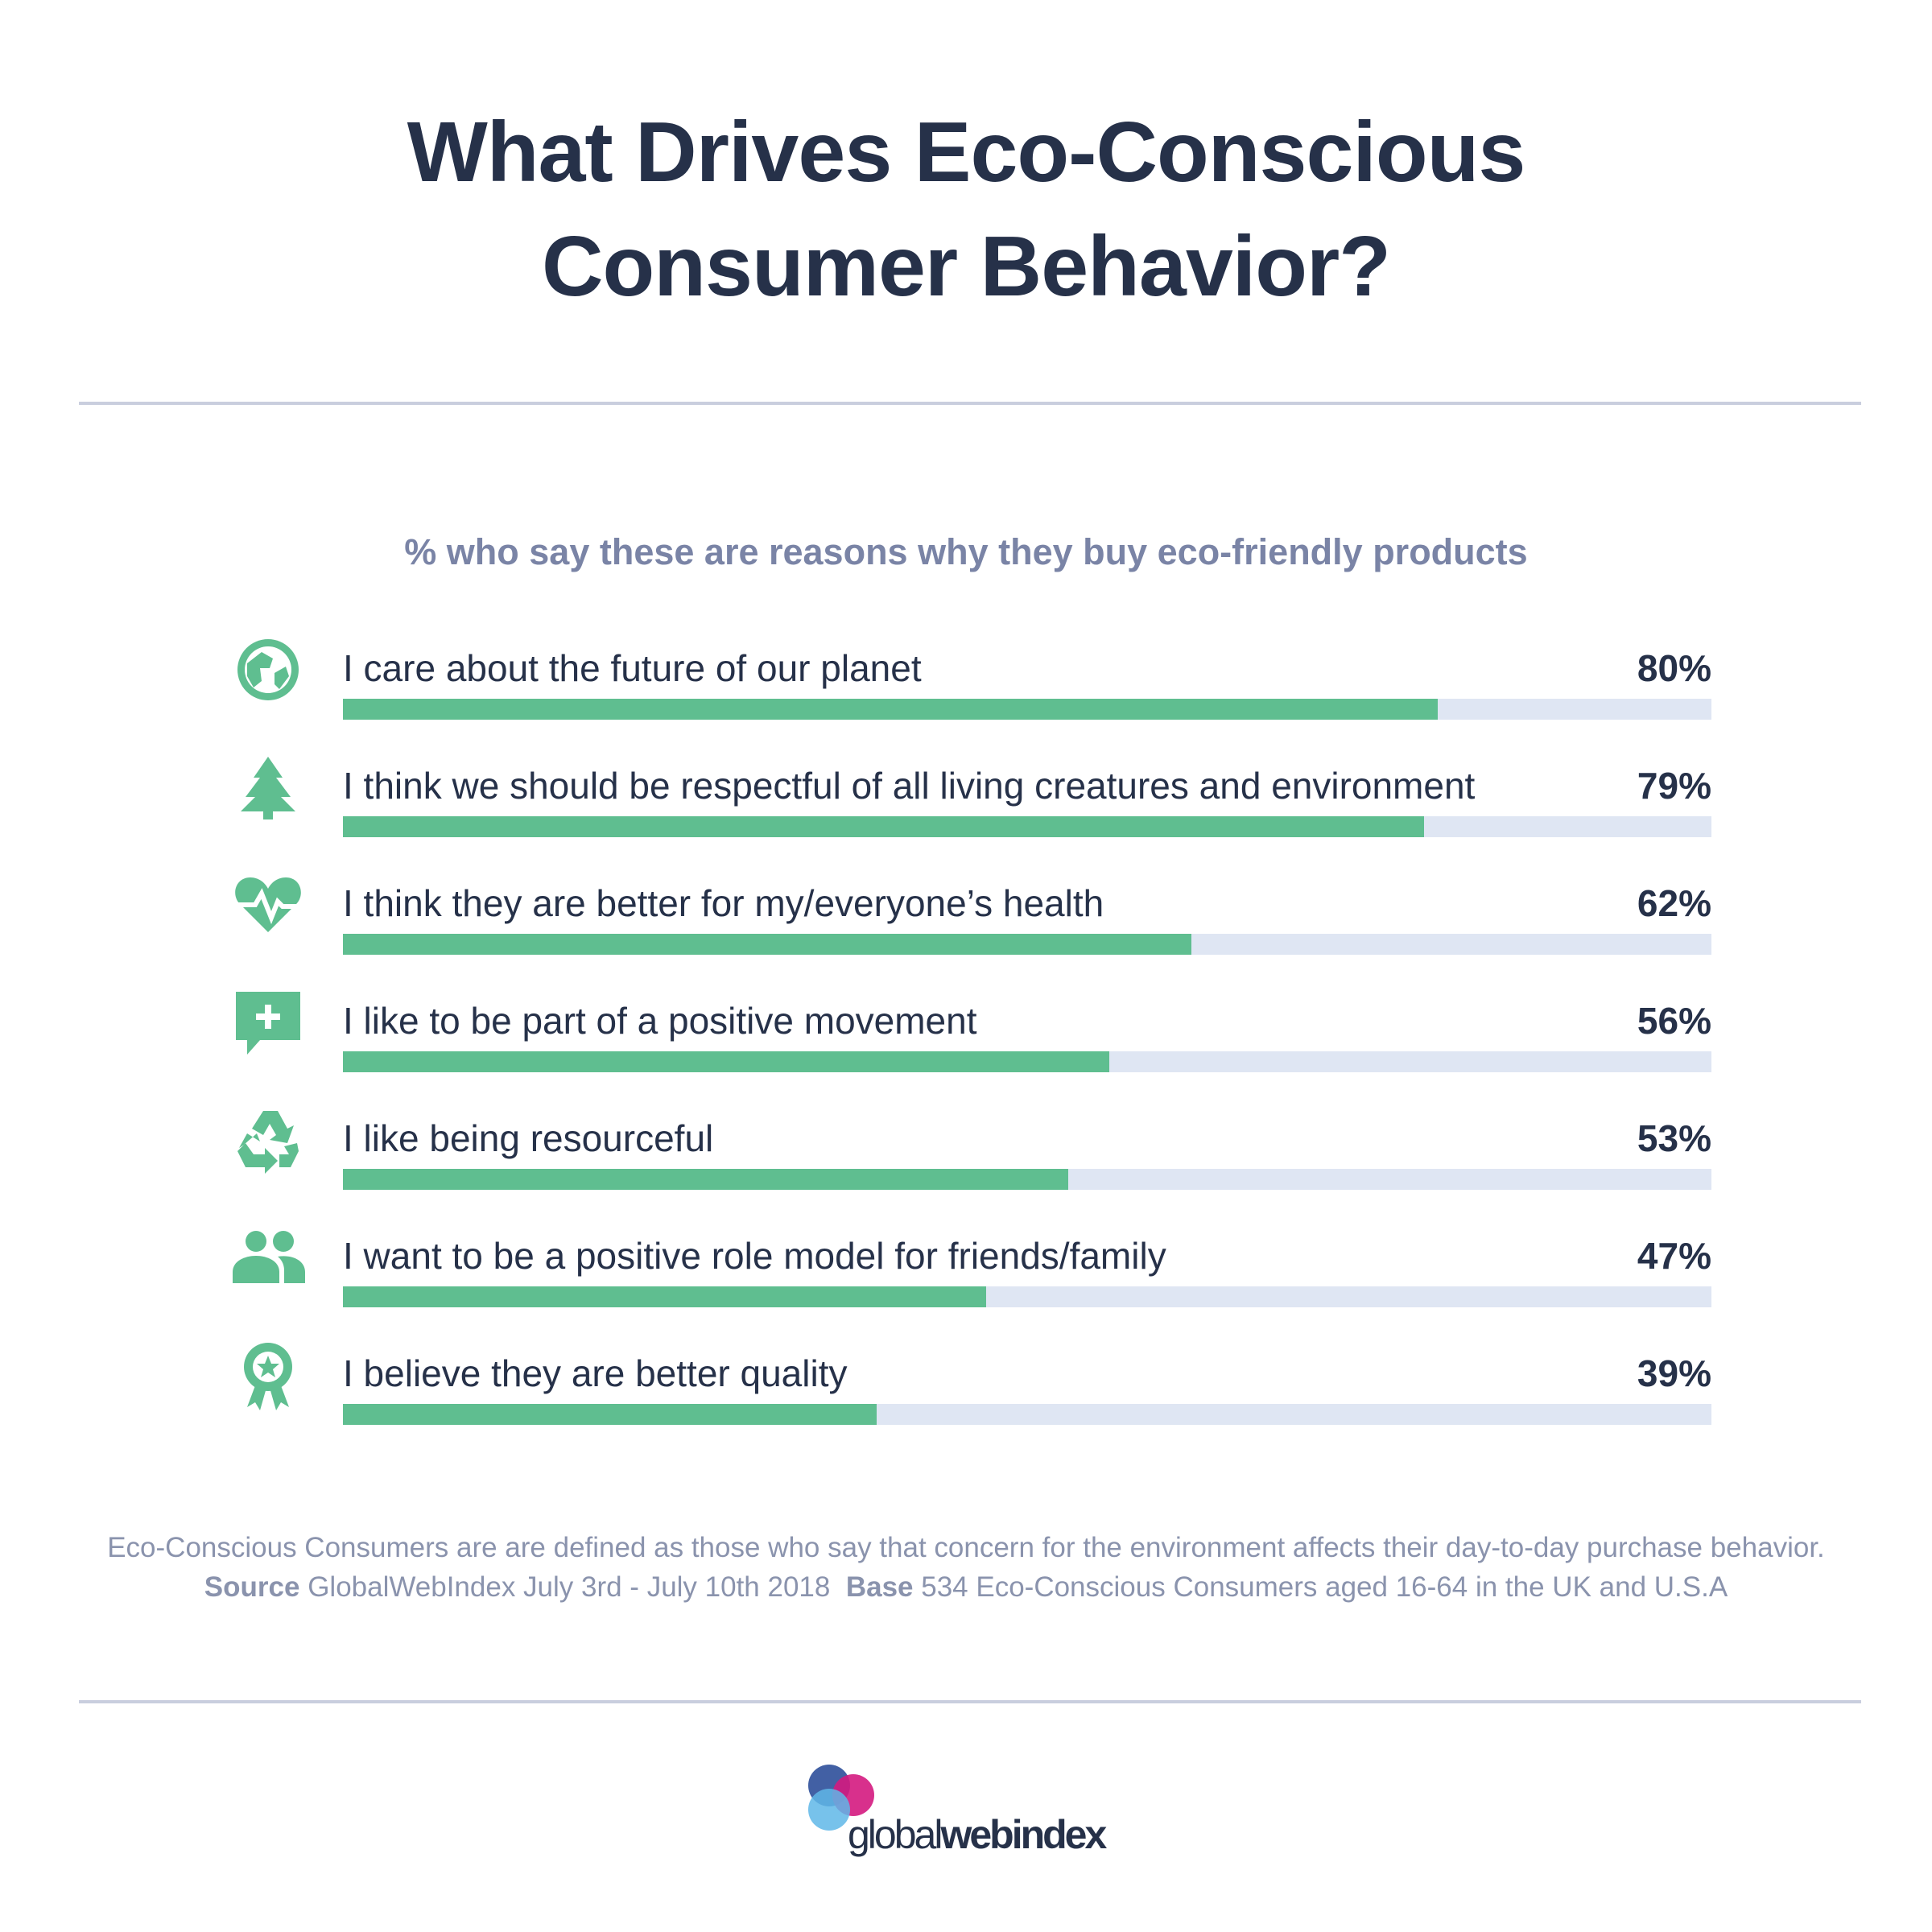 The image size is (1932, 1932). What do you see at coordinates (569, 1587) in the screenshot?
I see `source-text: GlobalWebIndex July 3rd - July 10th 2018` at bounding box center [569, 1587].